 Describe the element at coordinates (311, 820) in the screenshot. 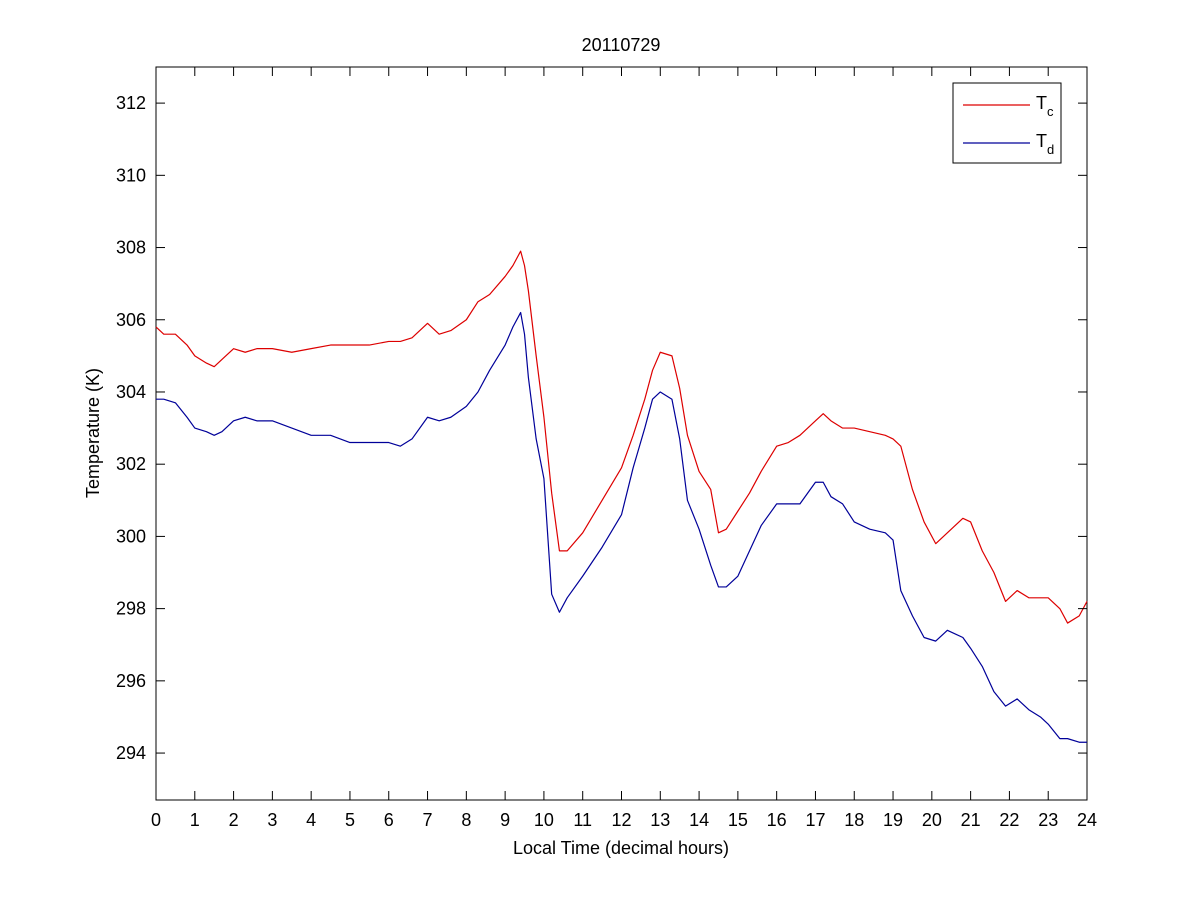

I see `x-tick-label: 4` at that location.